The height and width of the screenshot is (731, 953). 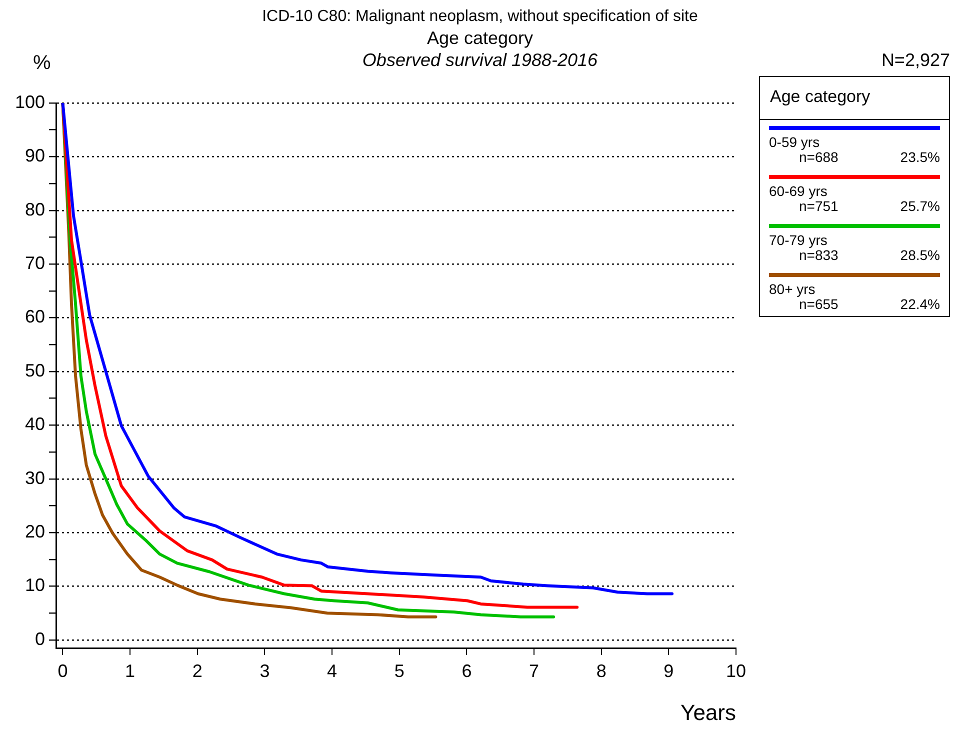 What do you see at coordinates (818, 157) in the screenshot?
I see `text: n=688` at bounding box center [818, 157].